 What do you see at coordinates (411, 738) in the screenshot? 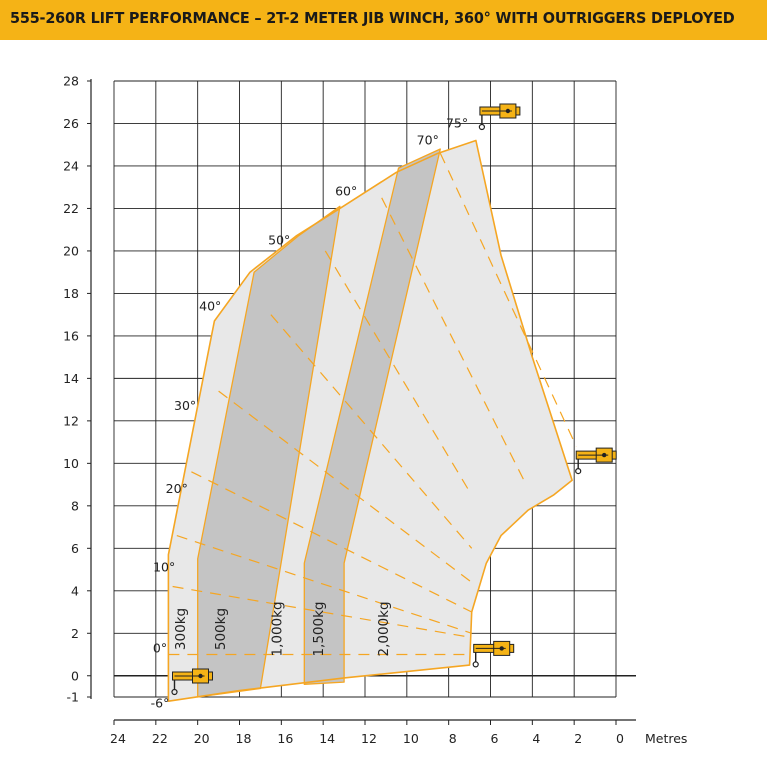
I see `x-tick-label-10: 10` at bounding box center [411, 738].